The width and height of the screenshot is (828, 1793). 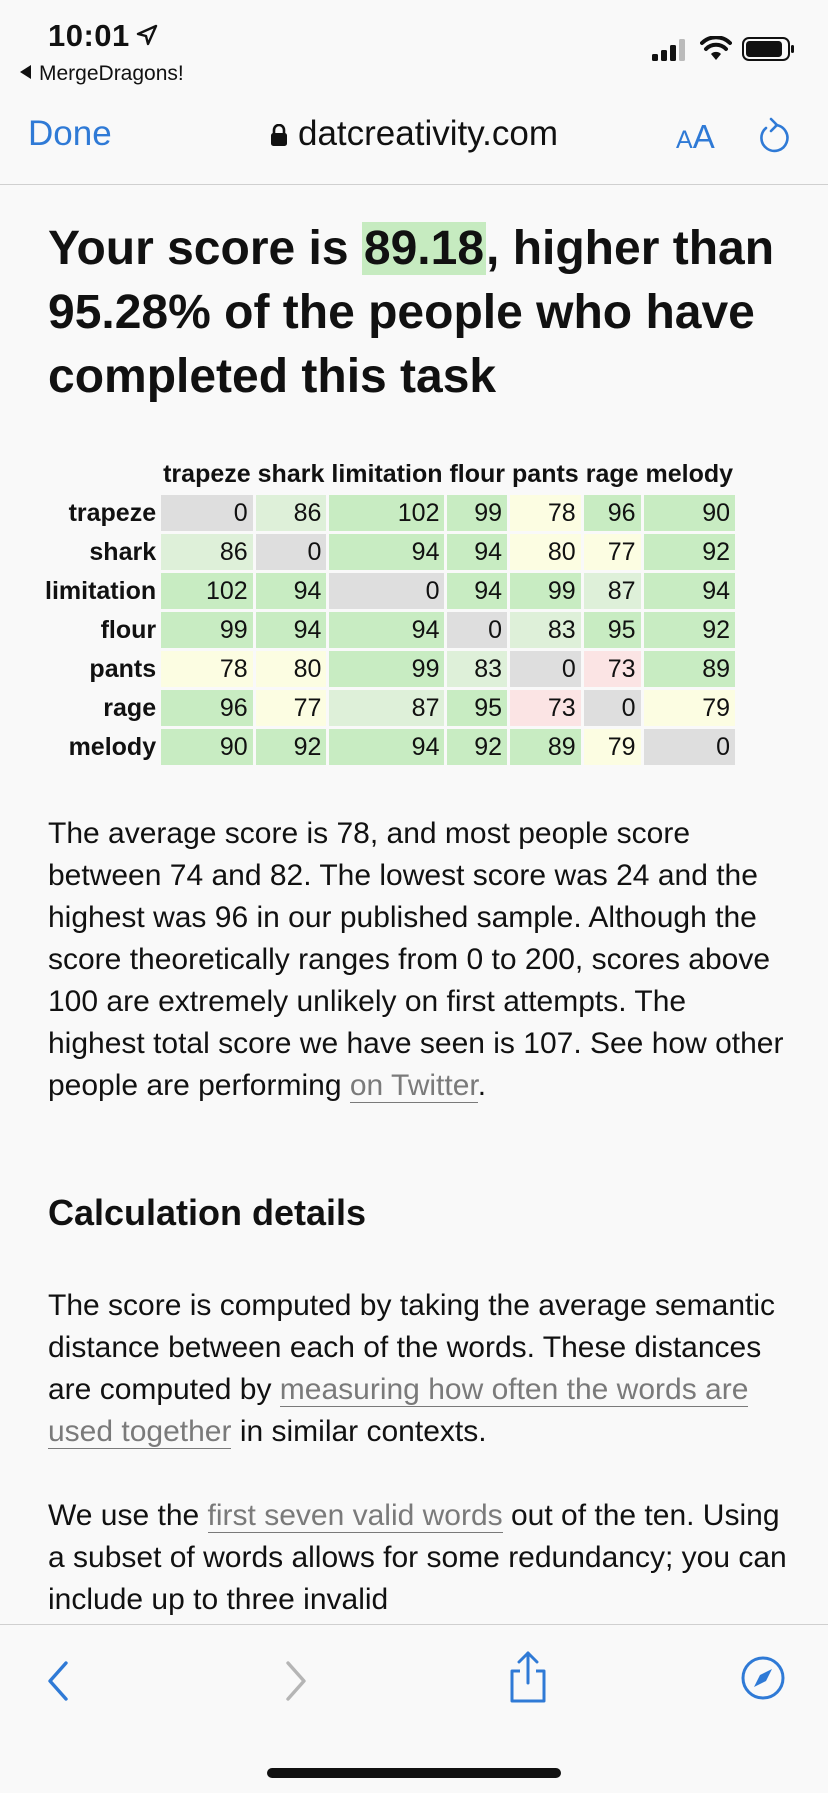 What do you see at coordinates (477, 474) in the screenshot?
I see `column-header: flour` at bounding box center [477, 474].